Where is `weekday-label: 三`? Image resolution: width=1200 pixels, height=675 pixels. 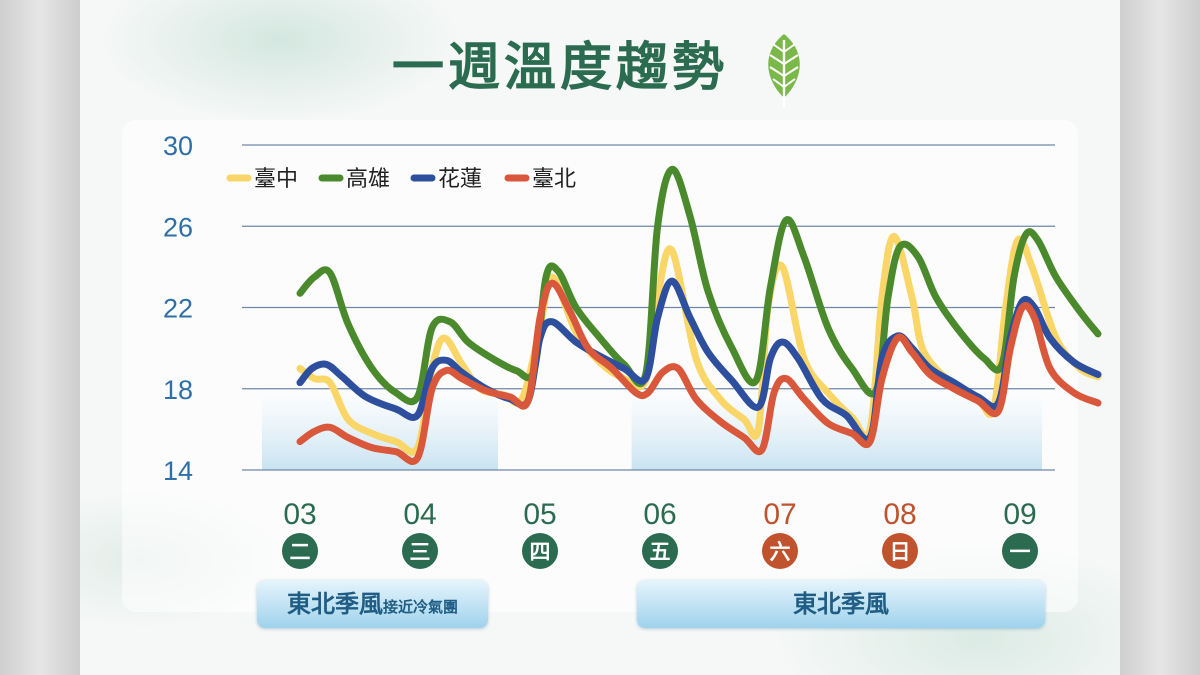
weekday-label: 三 is located at coordinates (420, 552).